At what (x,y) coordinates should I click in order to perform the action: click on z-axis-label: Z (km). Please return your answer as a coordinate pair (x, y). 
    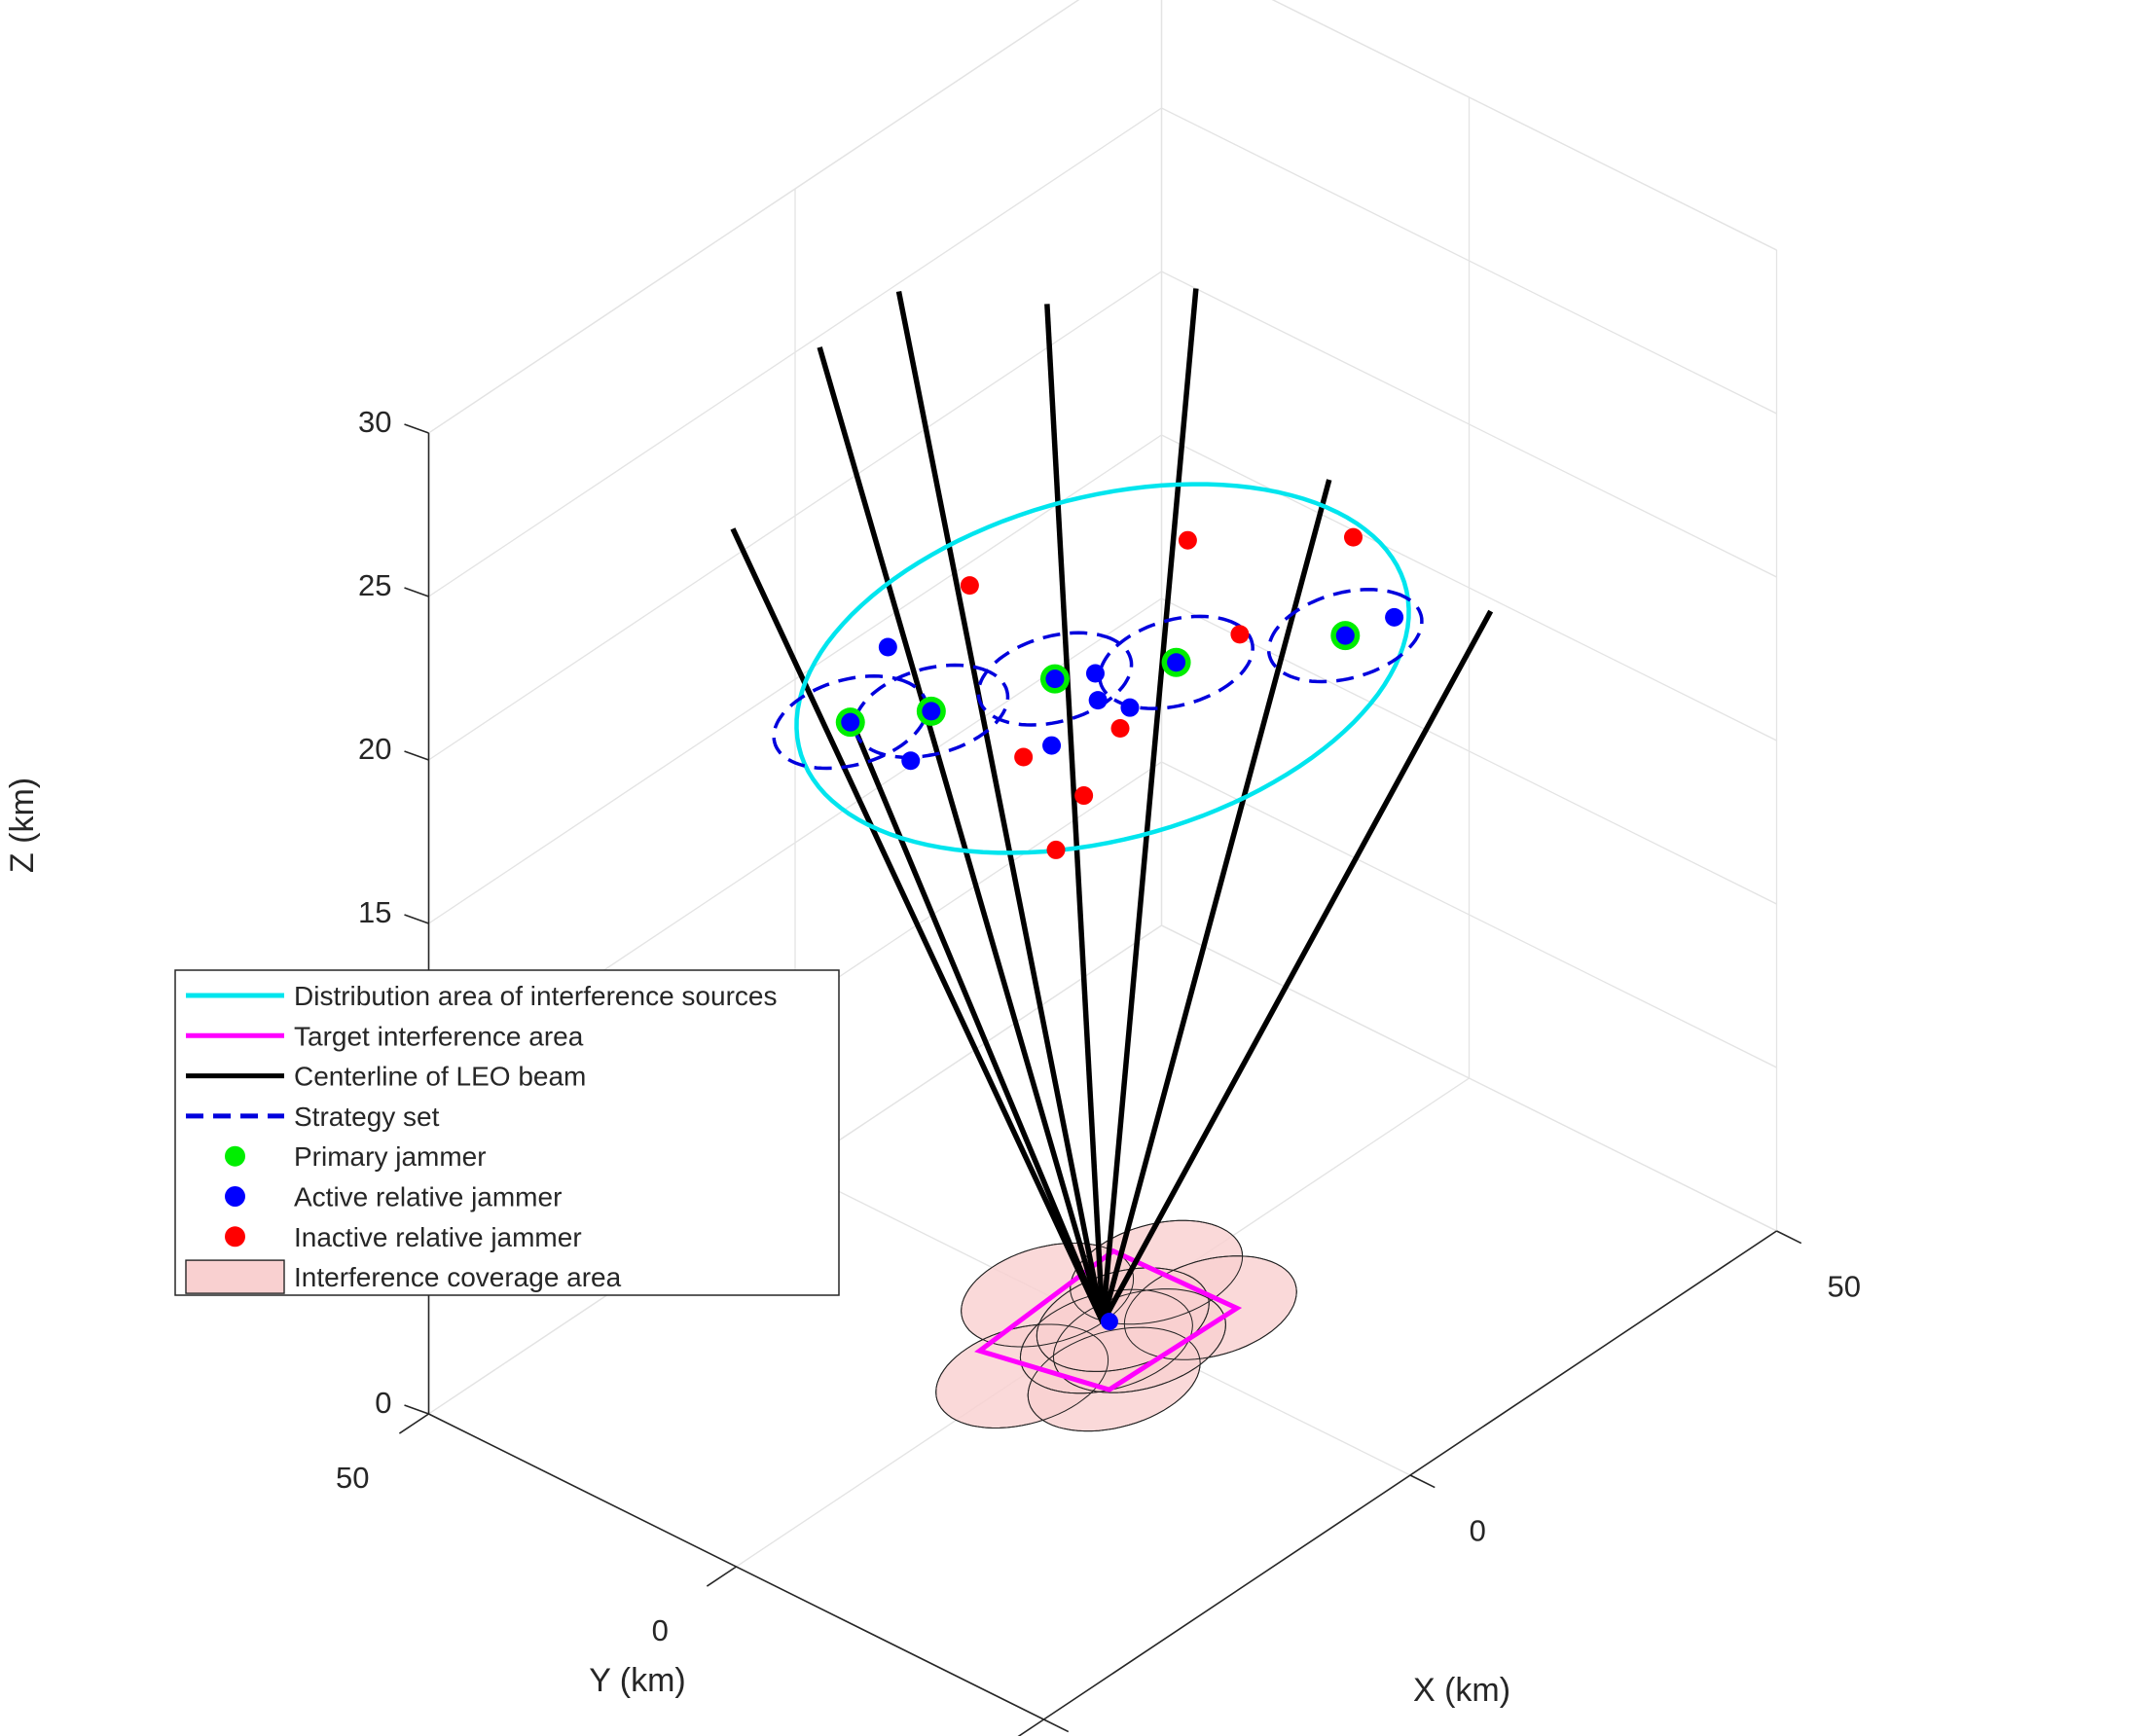
    Looking at the image, I should click on (23, 826).